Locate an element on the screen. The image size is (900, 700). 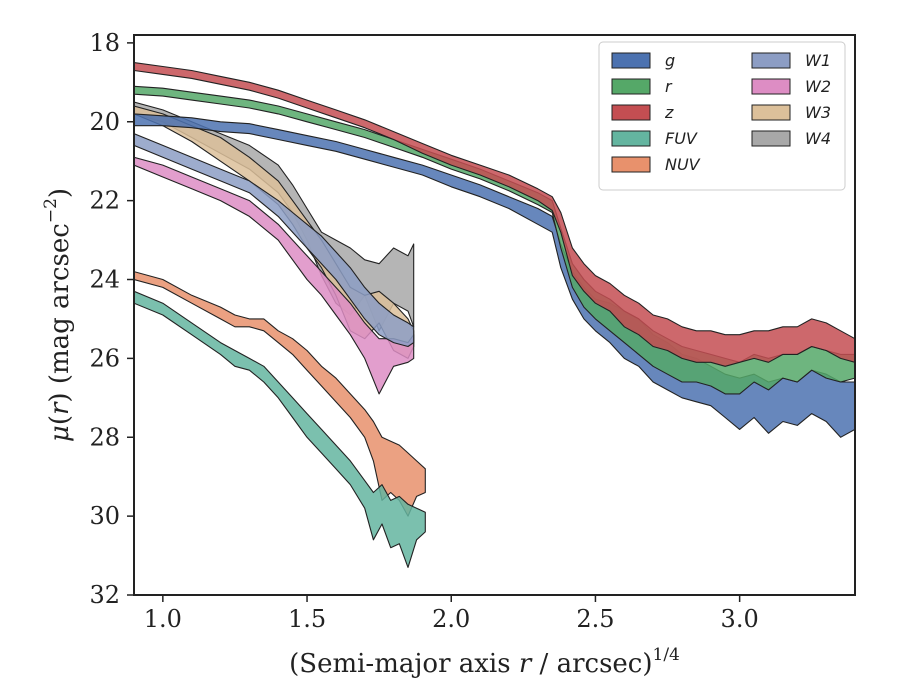
legend-item-w1: W1 is located at coordinates (791, 60).